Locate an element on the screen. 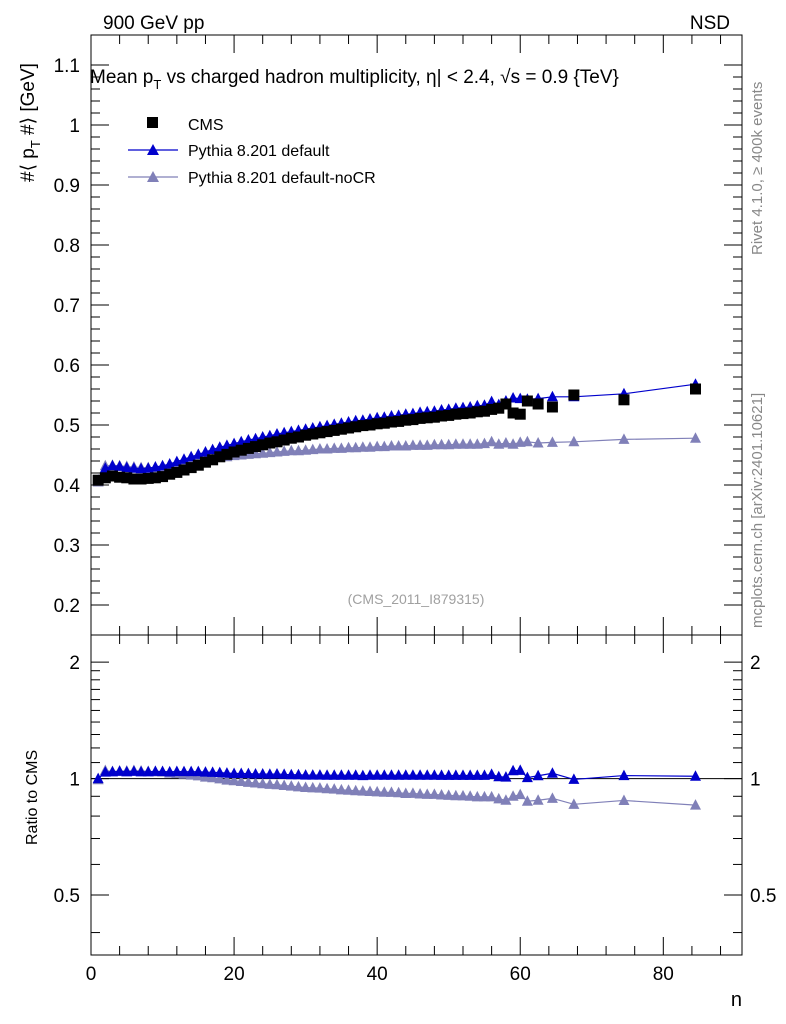  main-y-tick-label: 0.3 is located at coordinates (67, 546).